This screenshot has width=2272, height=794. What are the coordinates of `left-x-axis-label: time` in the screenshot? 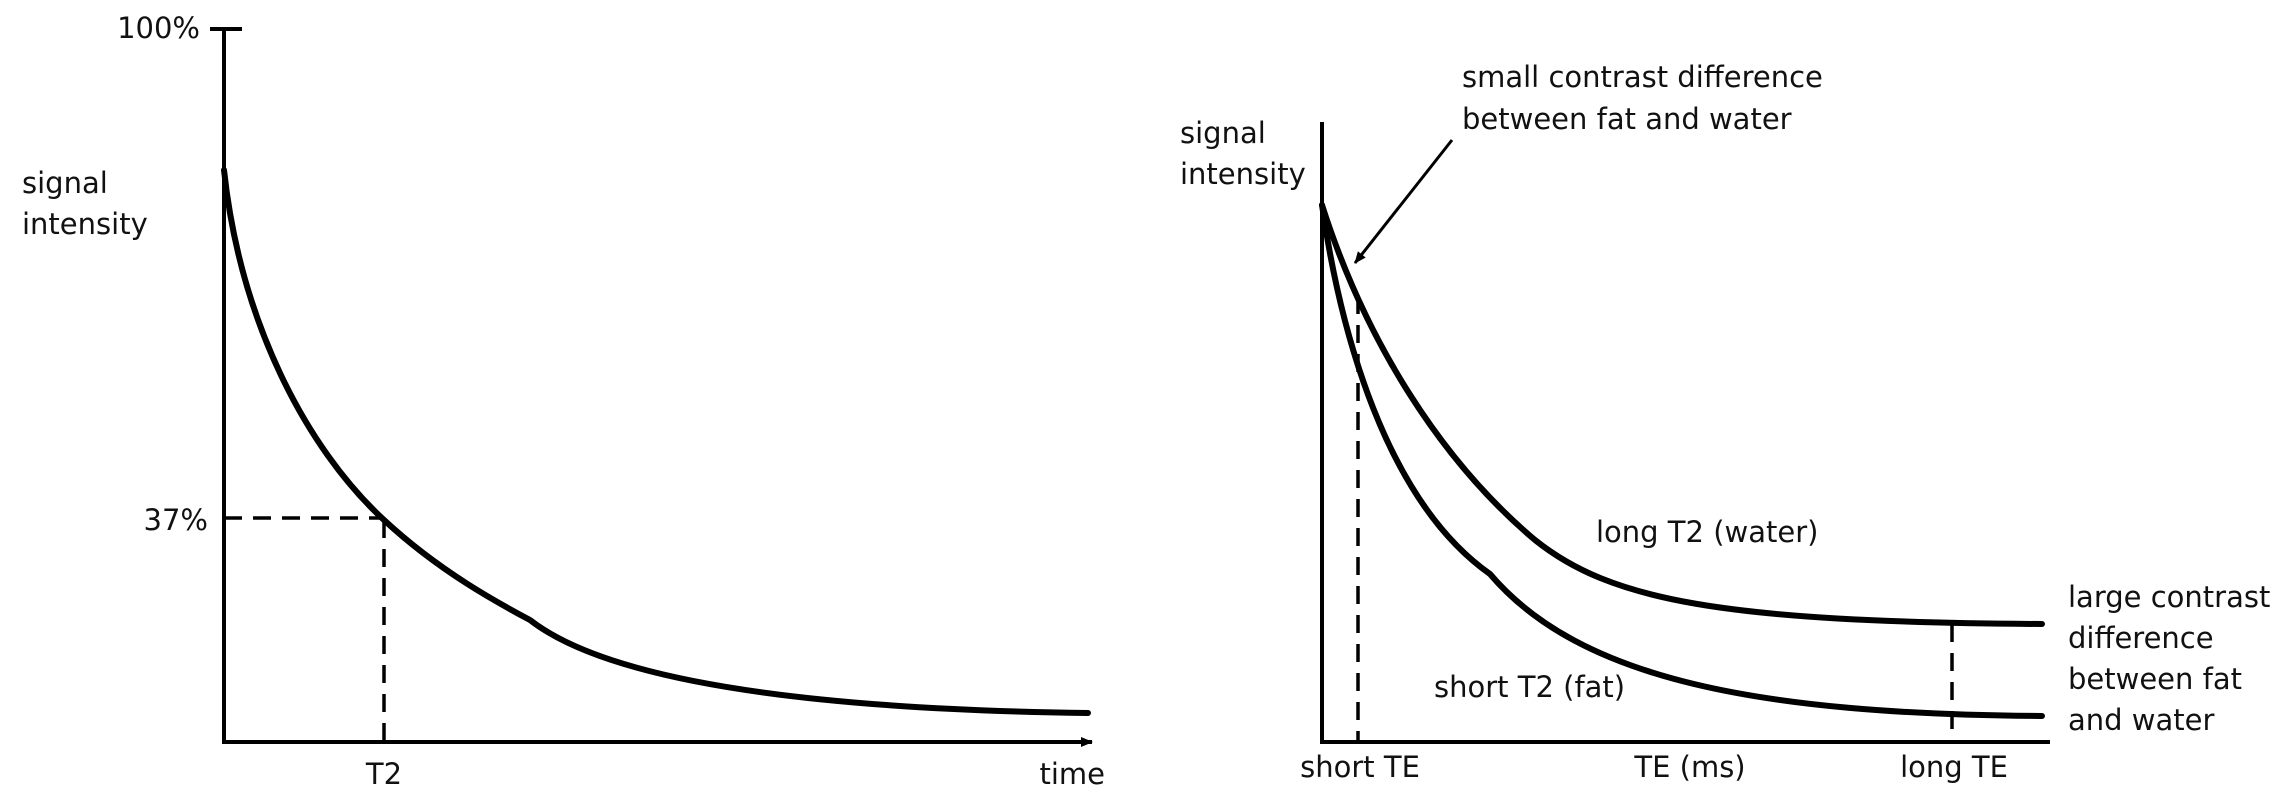 It's located at (1072, 774).